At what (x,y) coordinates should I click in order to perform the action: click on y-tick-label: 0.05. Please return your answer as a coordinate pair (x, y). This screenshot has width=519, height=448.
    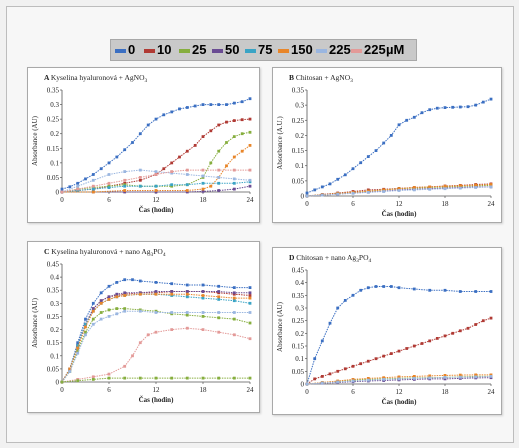
    Looking at the image, I should click on (298, 181).